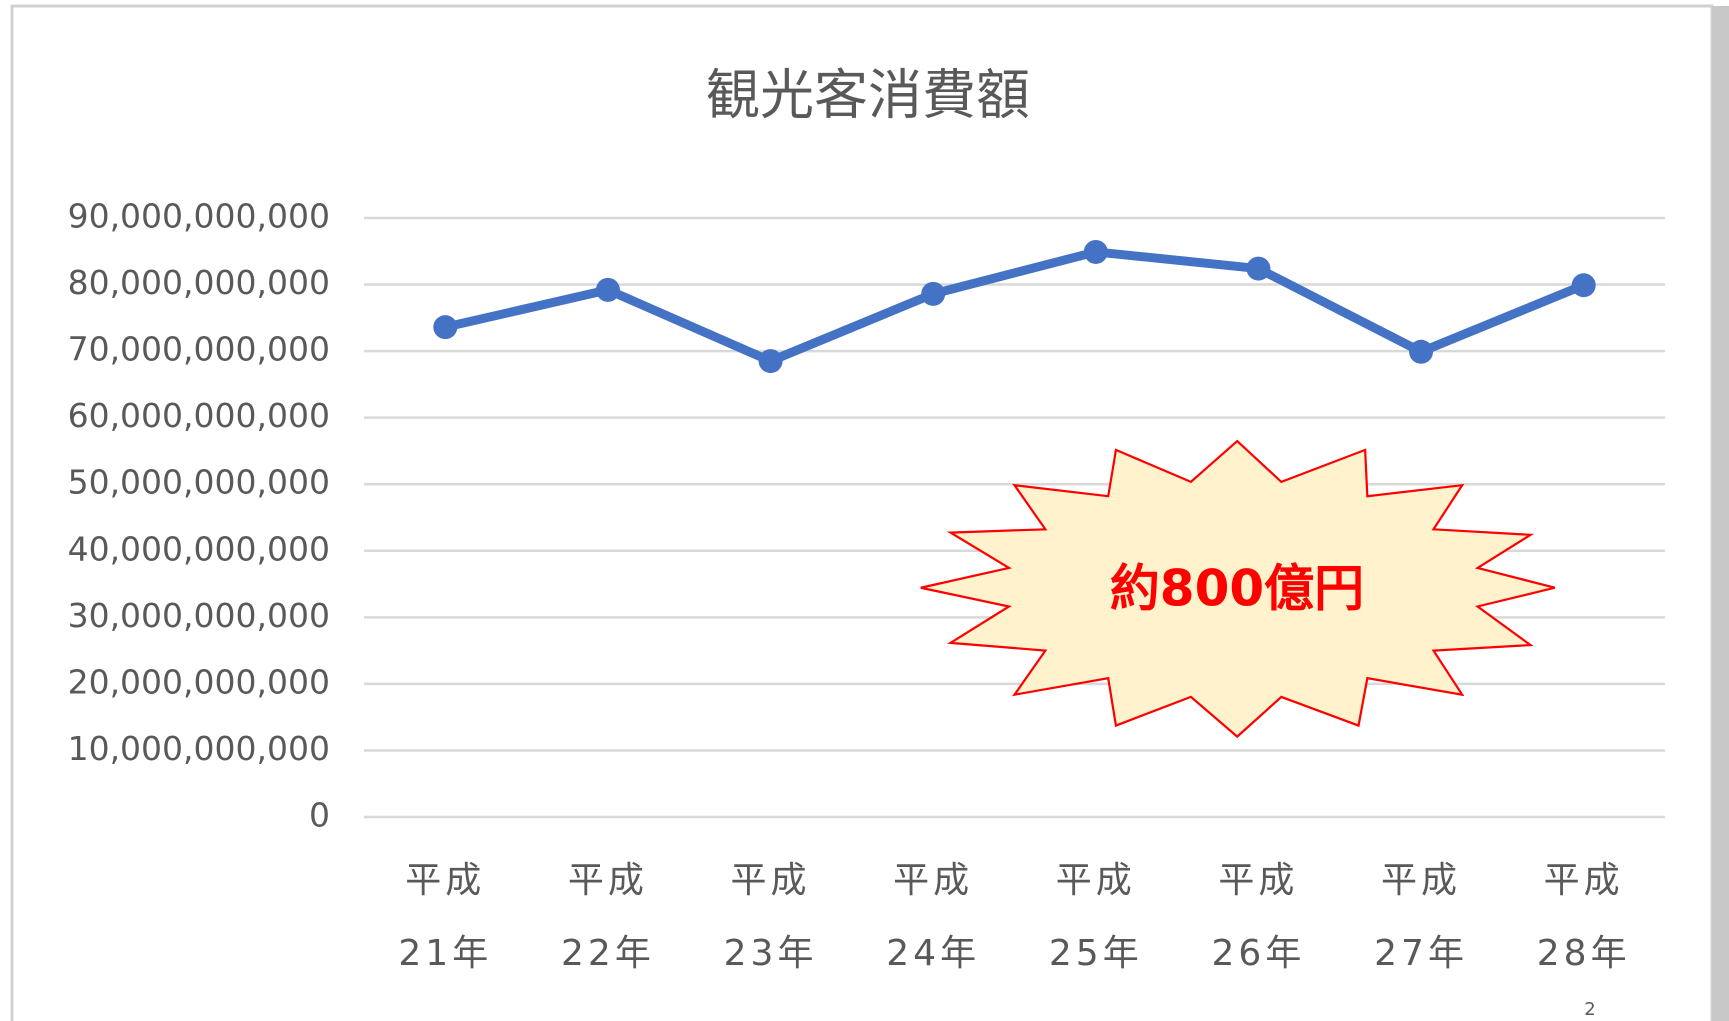 The height and width of the screenshot is (1021, 1729). What do you see at coordinates (199, 415) in the screenshot?
I see `y-tick-label: 60,000,000,000` at bounding box center [199, 415].